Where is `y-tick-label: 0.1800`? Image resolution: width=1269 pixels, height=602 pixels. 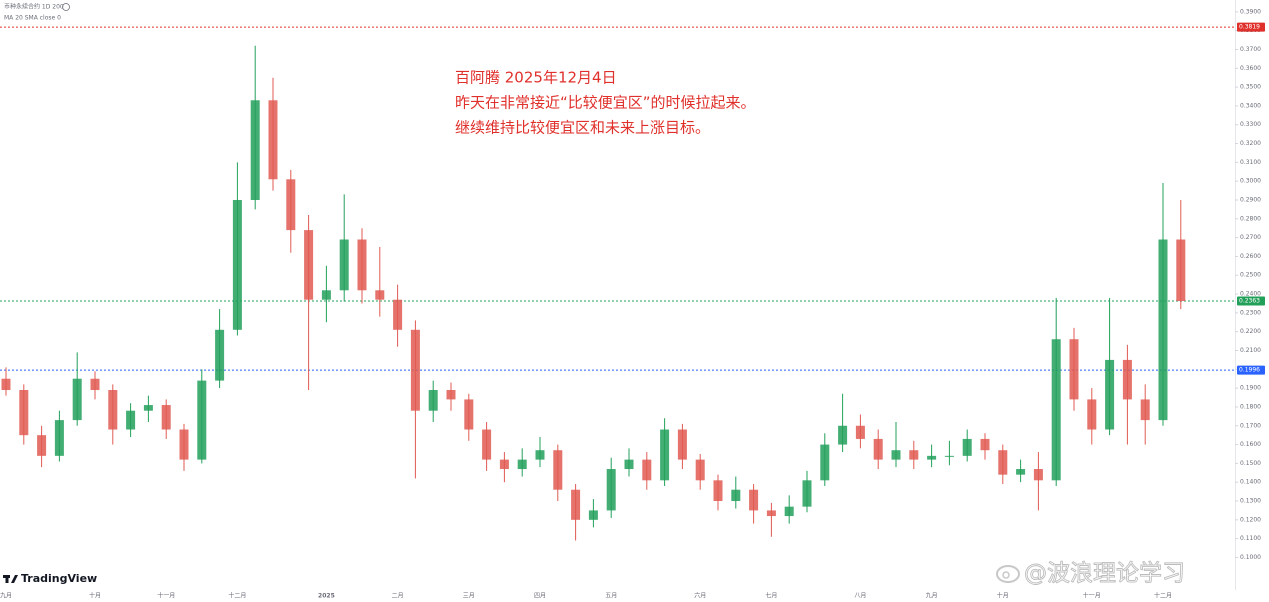 y-tick-label: 0.1800 is located at coordinates (1250, 406).